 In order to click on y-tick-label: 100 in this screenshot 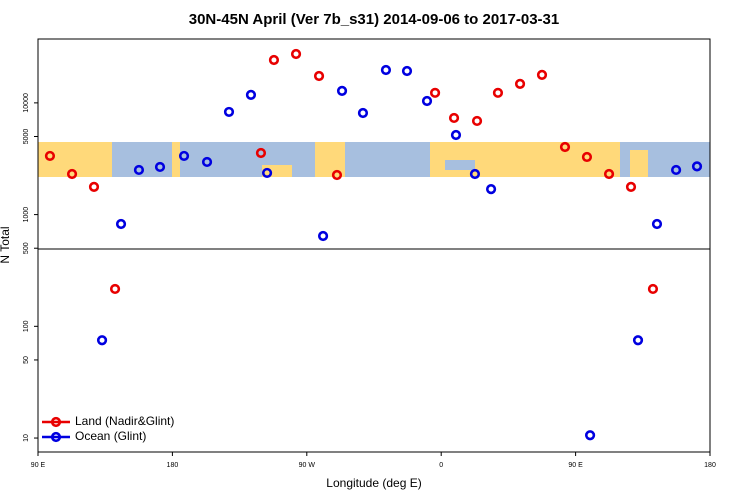, I will do `click(26, 326)`.